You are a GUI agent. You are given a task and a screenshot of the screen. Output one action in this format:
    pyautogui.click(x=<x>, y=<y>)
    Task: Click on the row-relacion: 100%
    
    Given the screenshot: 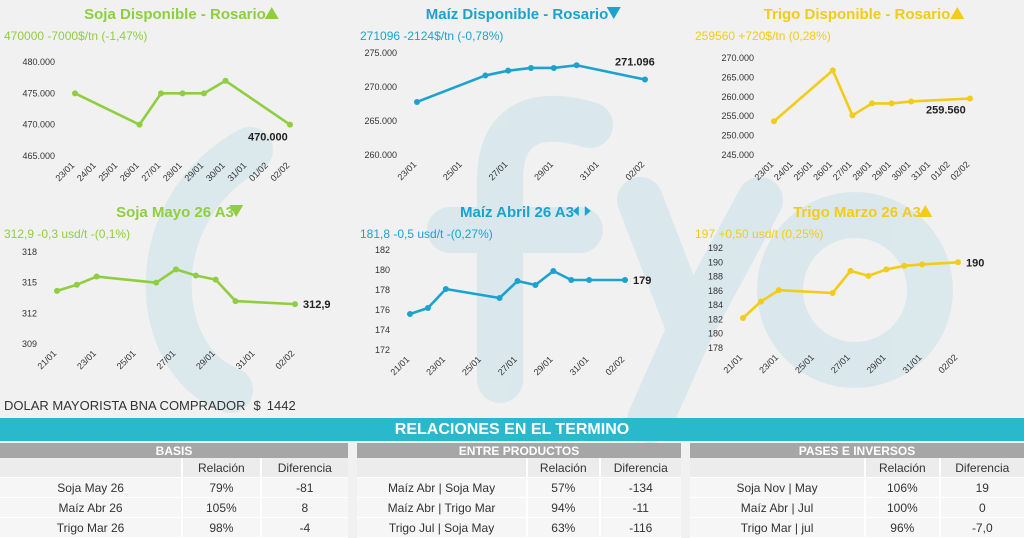 What is the action you would take?
    pyautogui.click(x=903, y=507)
    